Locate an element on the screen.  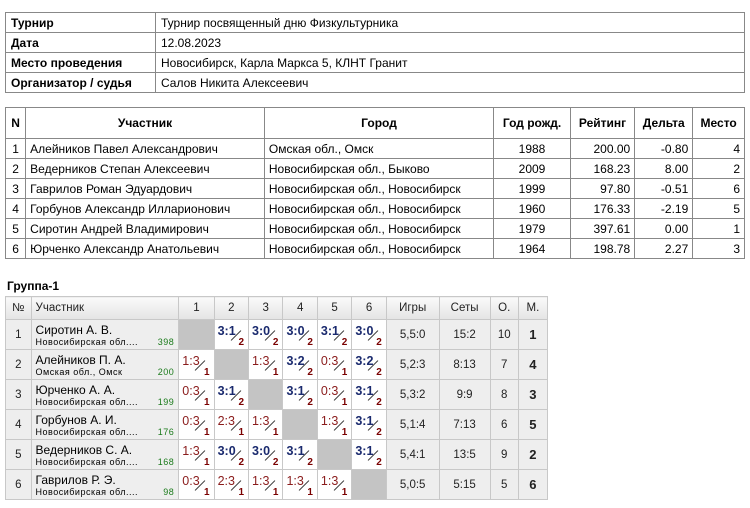
row-number: 3 is located at coordinates (18, 394).